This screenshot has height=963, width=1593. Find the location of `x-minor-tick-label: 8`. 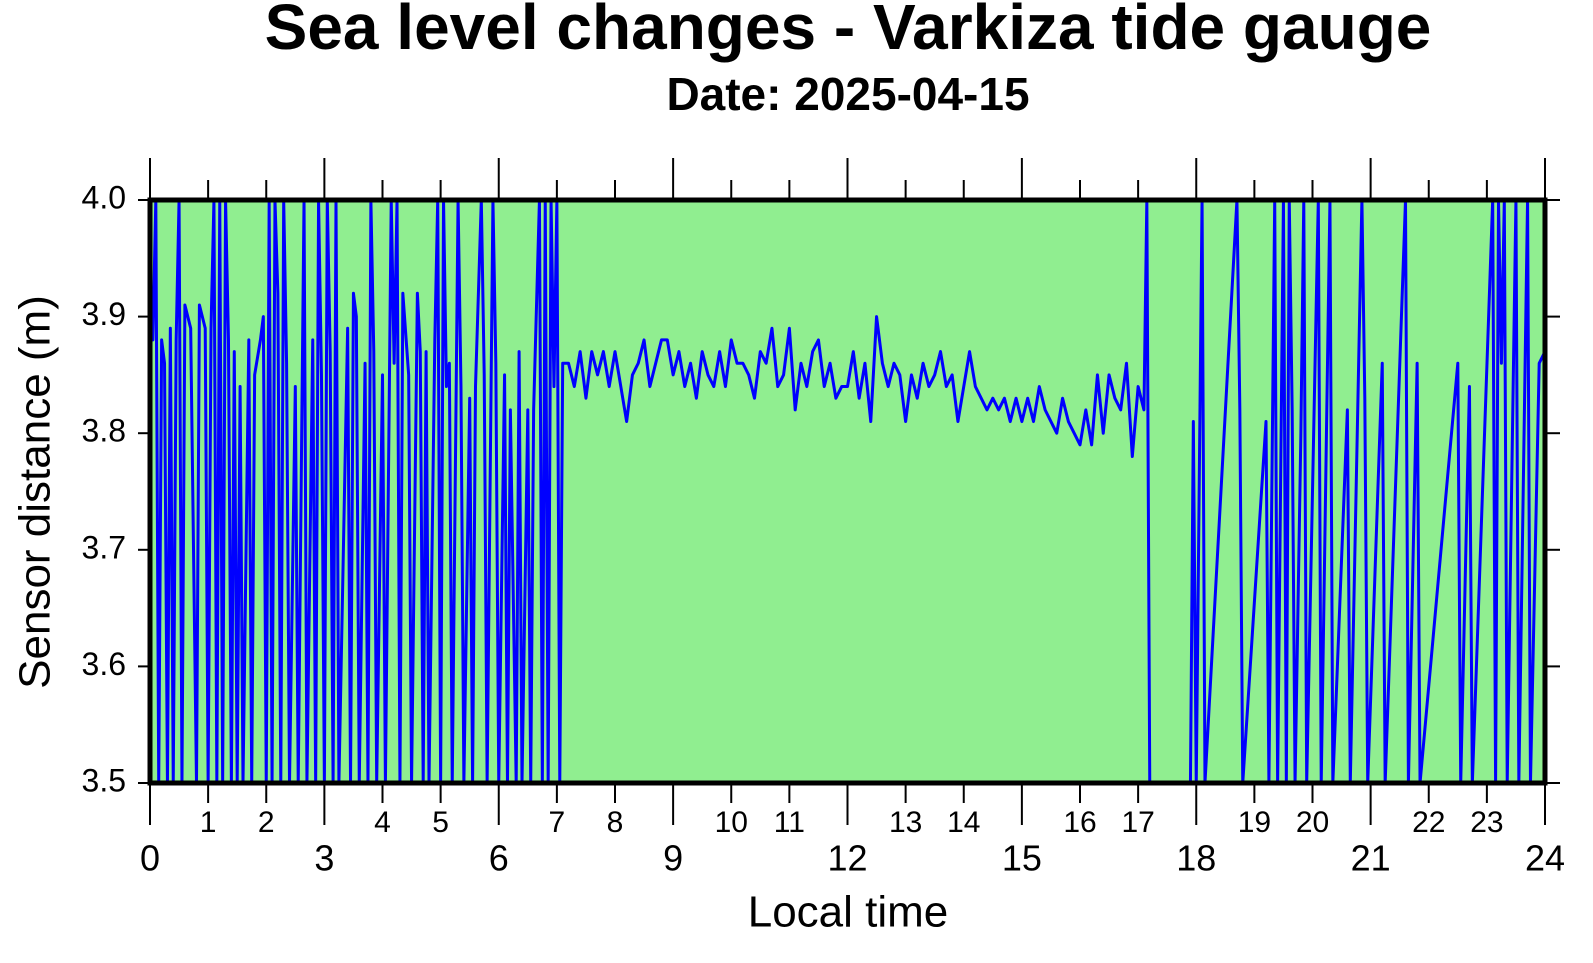

x-minor-tick-label: 8 is located at coordinates (615, 822).